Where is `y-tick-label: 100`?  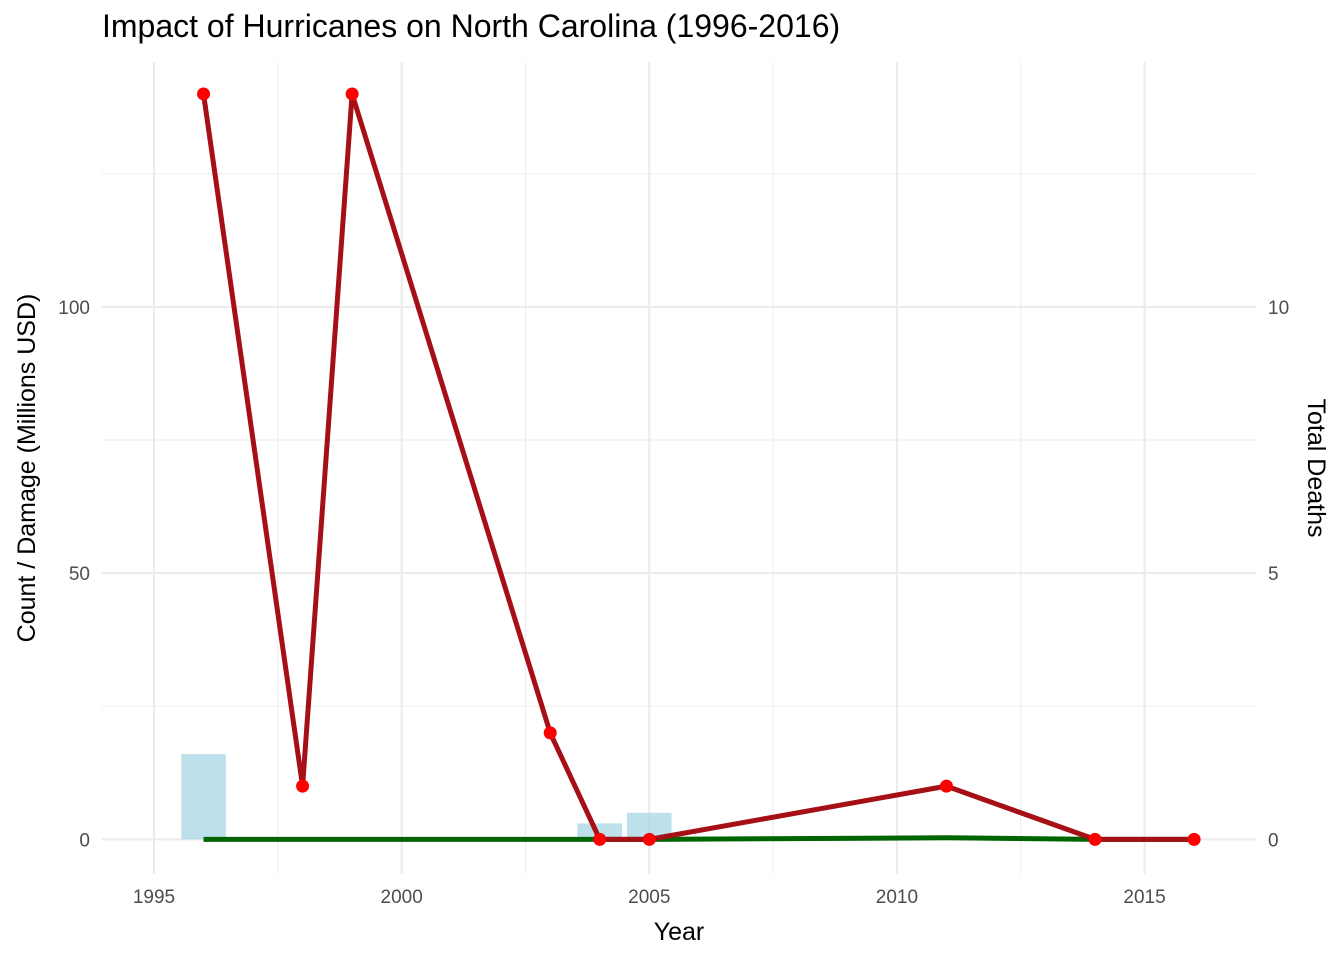
y-tick-label: 100 is located at coordinates (74, 308).